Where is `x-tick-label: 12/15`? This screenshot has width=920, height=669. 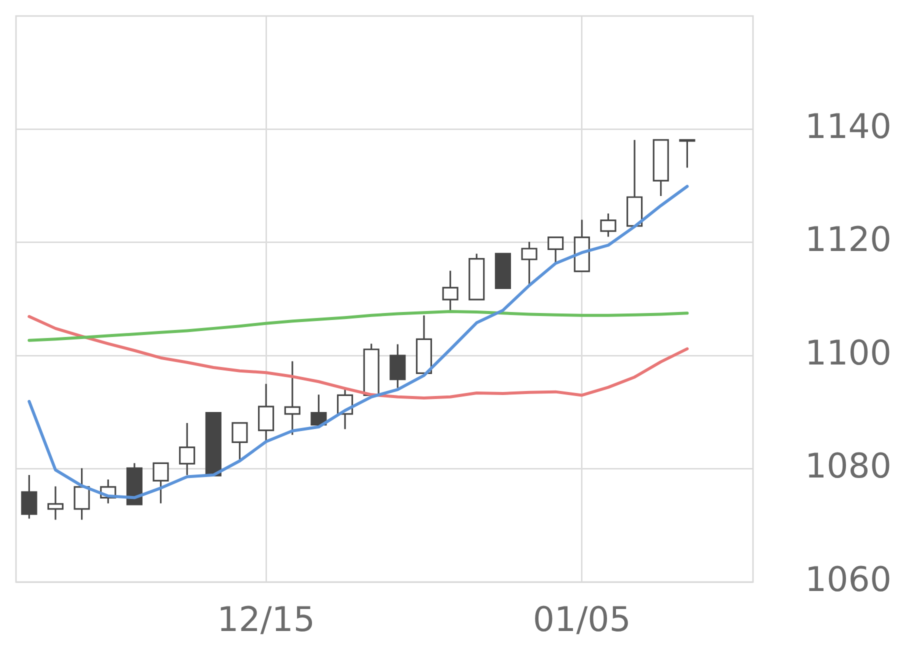
x-tick-label: 12/15 is located at coordinates (266, 620).